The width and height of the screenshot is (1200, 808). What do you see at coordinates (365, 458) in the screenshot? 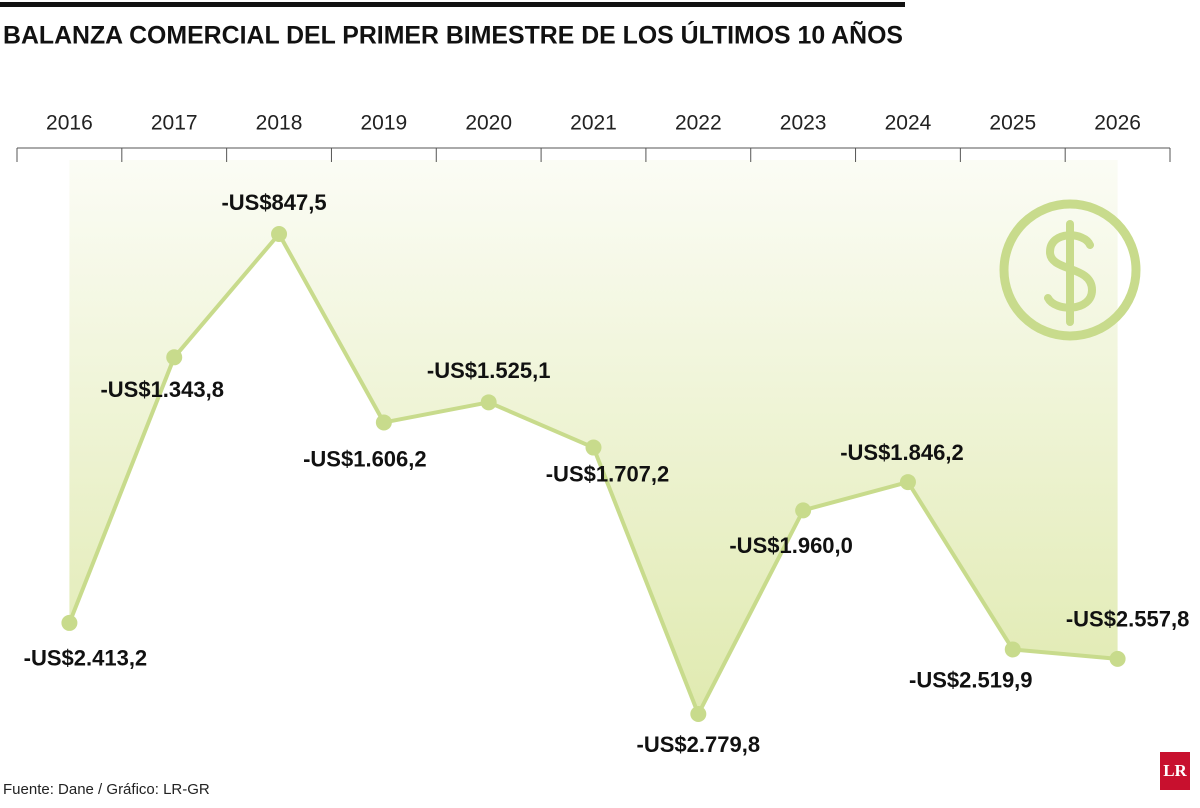
I see `value-label: -US$1.606,2` at bounding box center [365, 458].